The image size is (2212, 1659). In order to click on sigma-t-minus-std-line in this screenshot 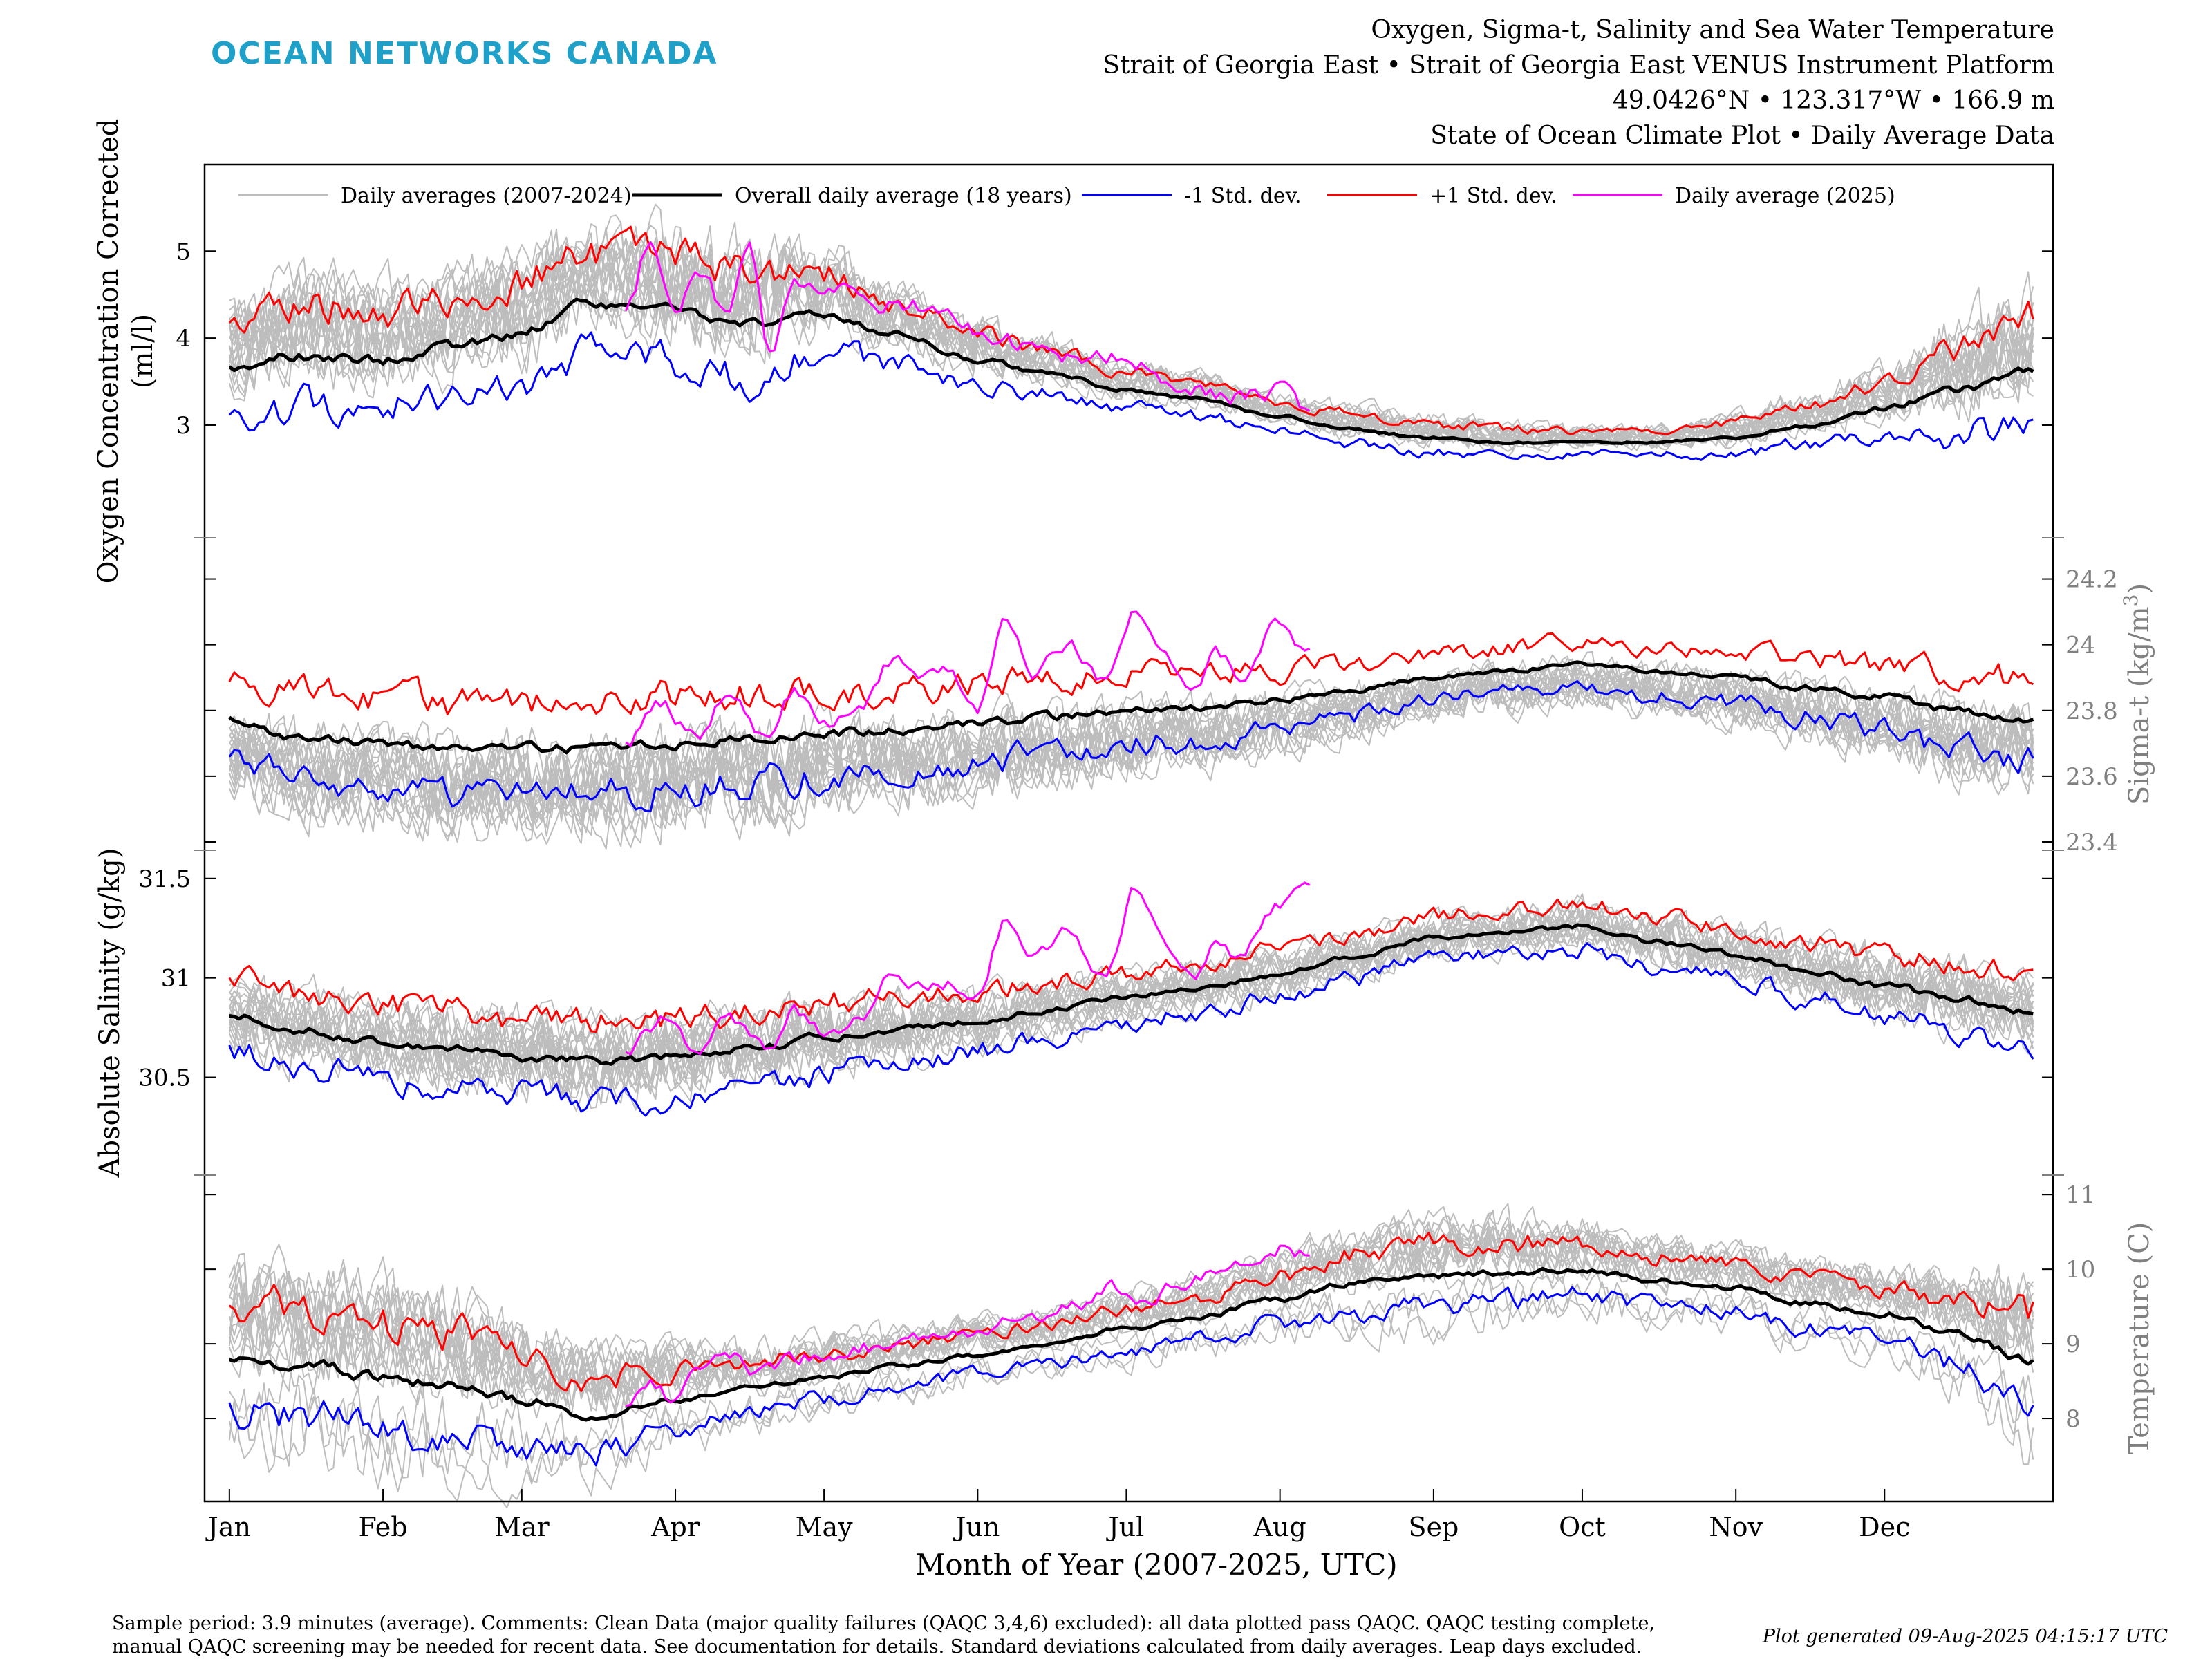, I will do `click(1131, 746)`.